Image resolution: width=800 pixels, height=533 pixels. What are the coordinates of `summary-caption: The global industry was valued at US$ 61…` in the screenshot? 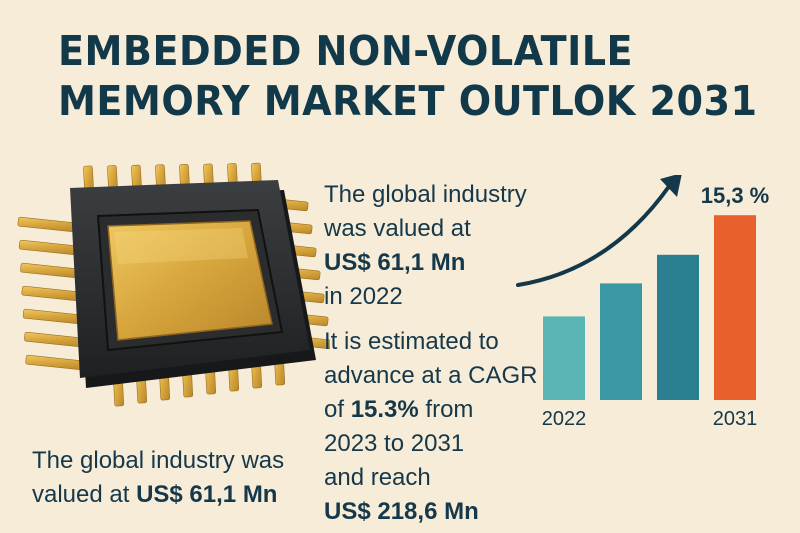 It's located at (158, 478).